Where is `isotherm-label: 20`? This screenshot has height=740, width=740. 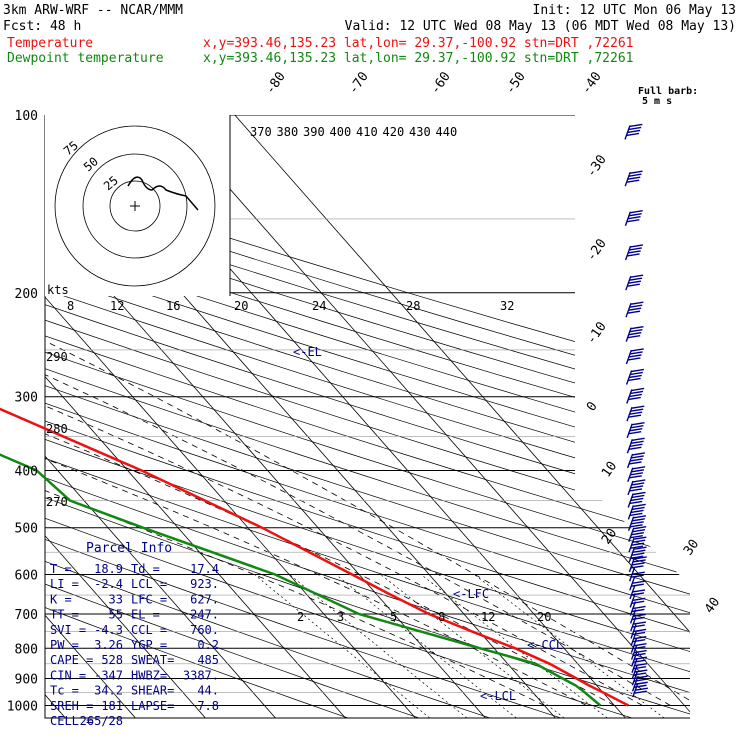 isotherm-label: 20 is located at coordinates (609, 536).